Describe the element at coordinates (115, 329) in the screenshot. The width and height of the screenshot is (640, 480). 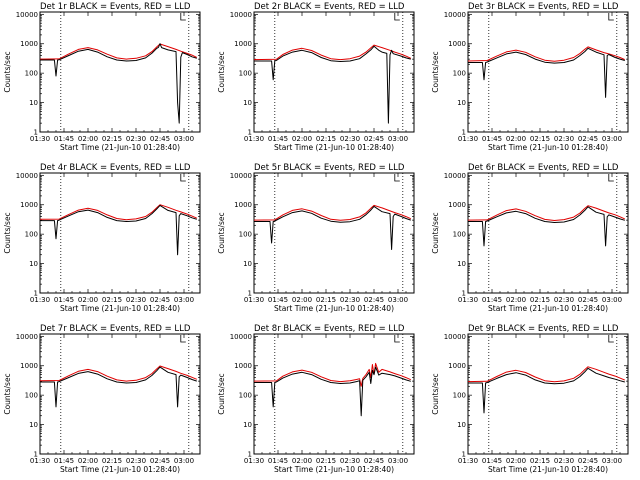
I see `panel-title: Det 7r BLACK = Events, RED = LLD` at that location.